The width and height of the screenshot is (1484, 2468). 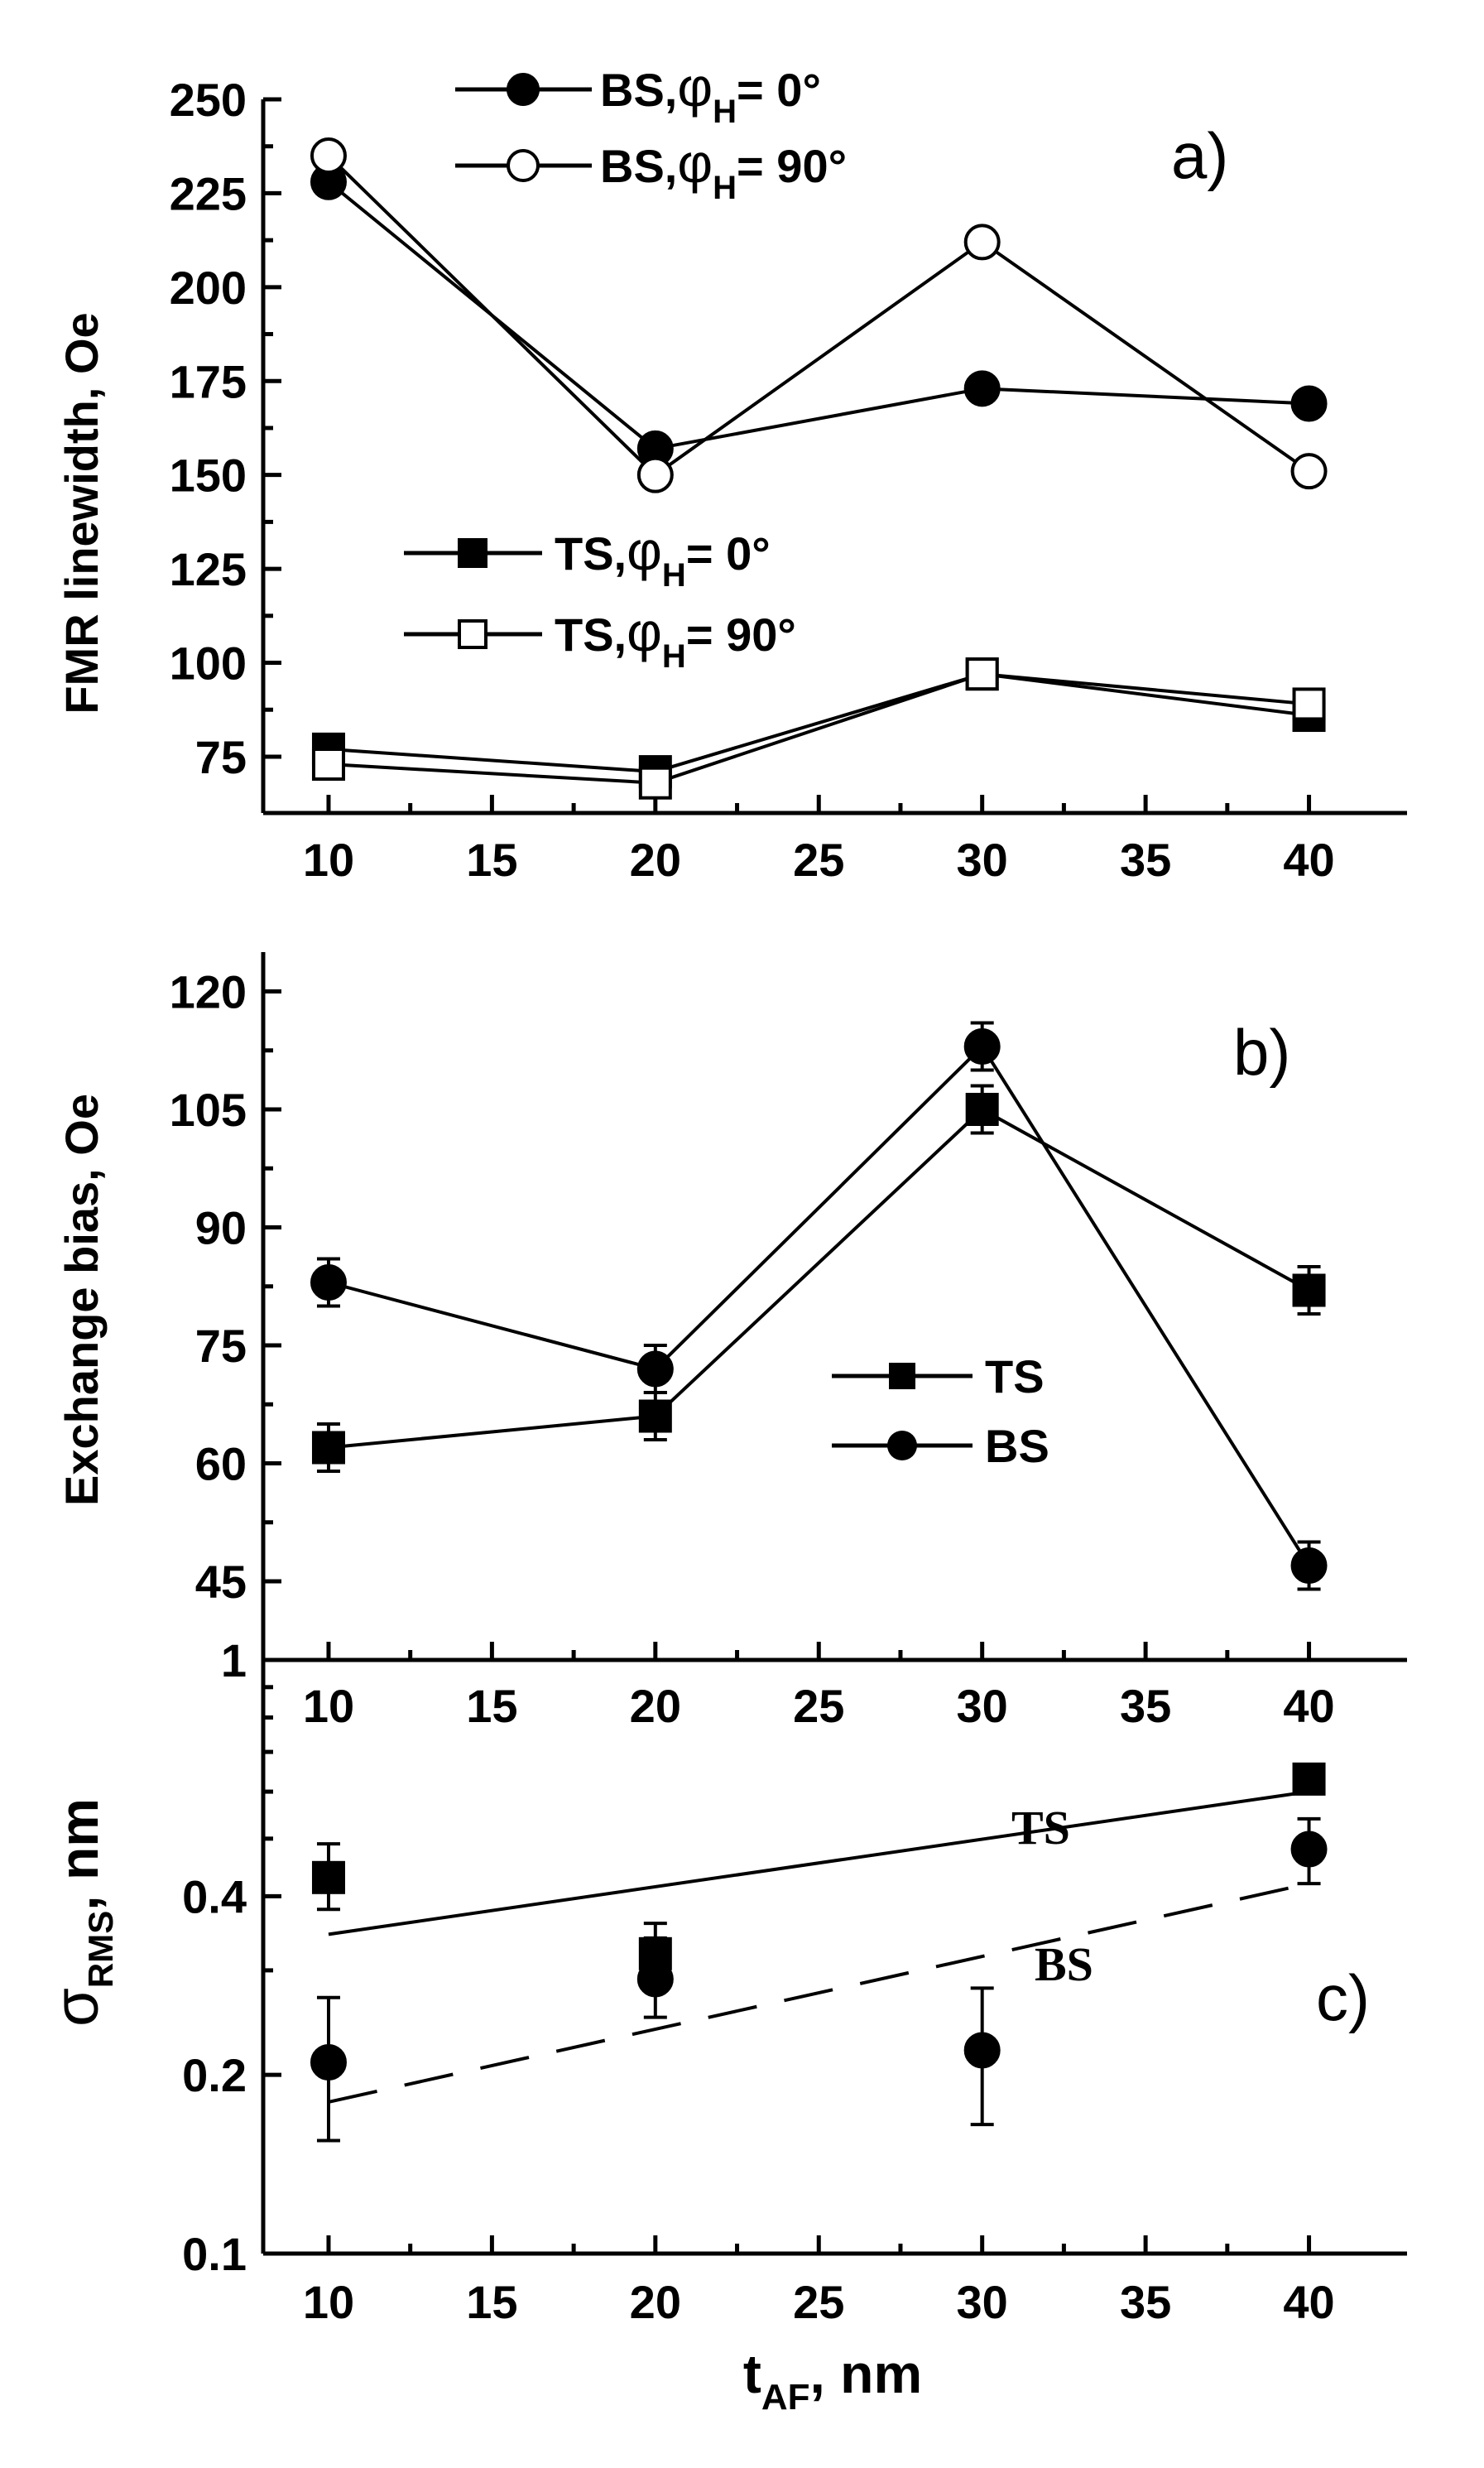 I want to click on legend-bs-90-text: BS,φH= 90°, so click(x=723, y=169).